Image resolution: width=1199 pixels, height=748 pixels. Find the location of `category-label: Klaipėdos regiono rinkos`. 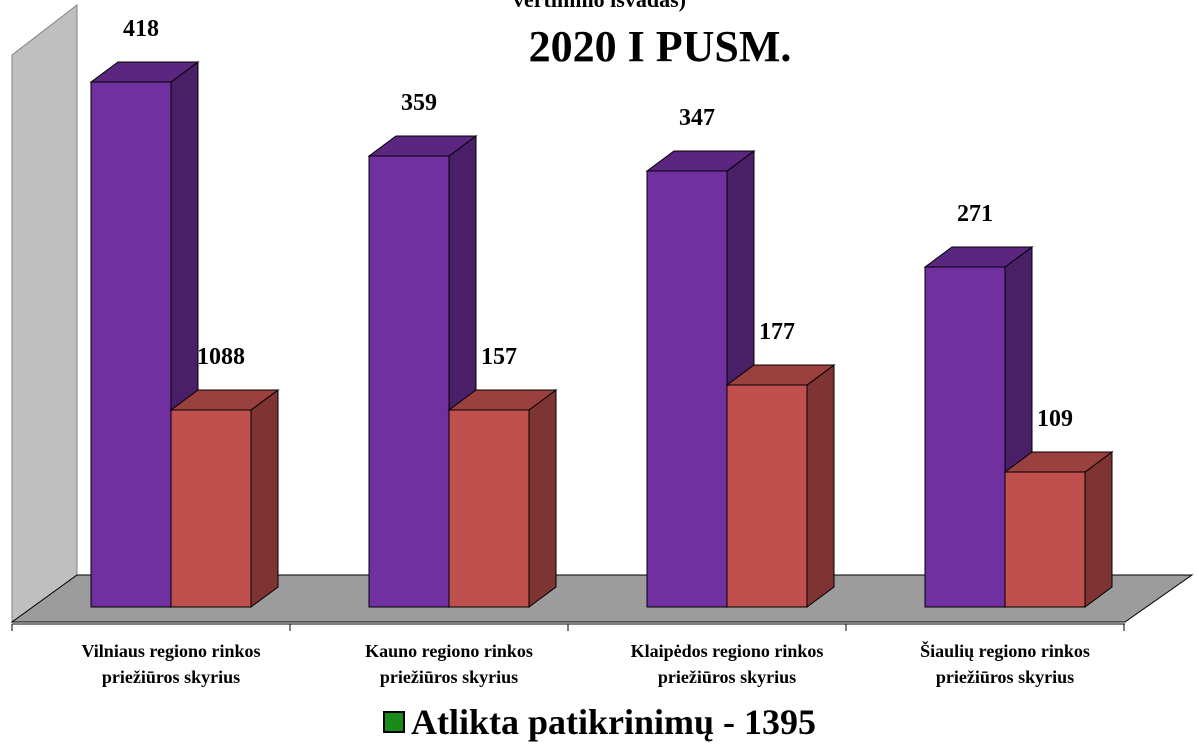

category-label: Klaipėdos regiono rinkos is located at coordinates (727, 651).